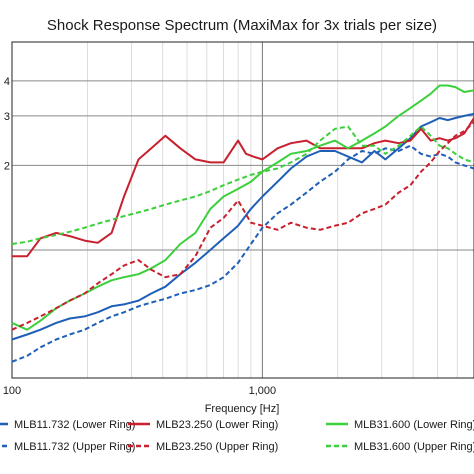 The height and width of the screenshot is (474, 474). What do you see at coordinates (7, 82) in the screenshot?
I see `y-tick-label: 4` at bounding box center [7, 82].